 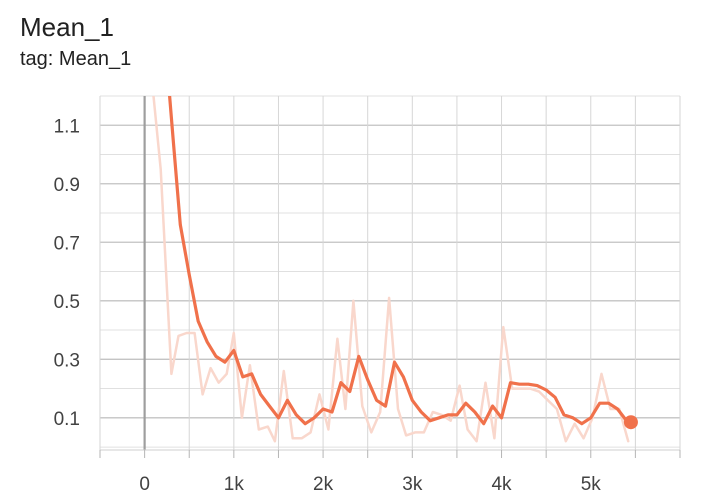 What do you see at coordinates (67, 126) in the screenshot?
I see `y-tick-label: 1.1` at bounding box center [67, 126].